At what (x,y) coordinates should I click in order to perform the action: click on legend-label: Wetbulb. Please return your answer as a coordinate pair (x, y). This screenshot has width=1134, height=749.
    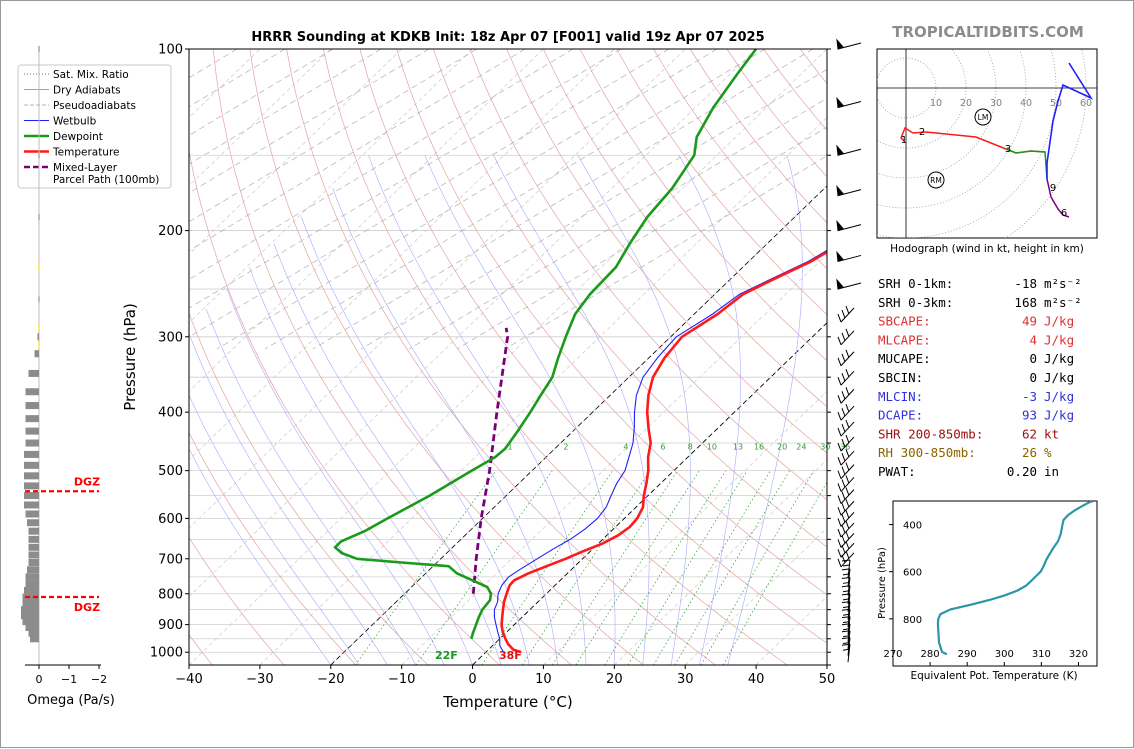
    Looking at the image, I should click on (75, 122).